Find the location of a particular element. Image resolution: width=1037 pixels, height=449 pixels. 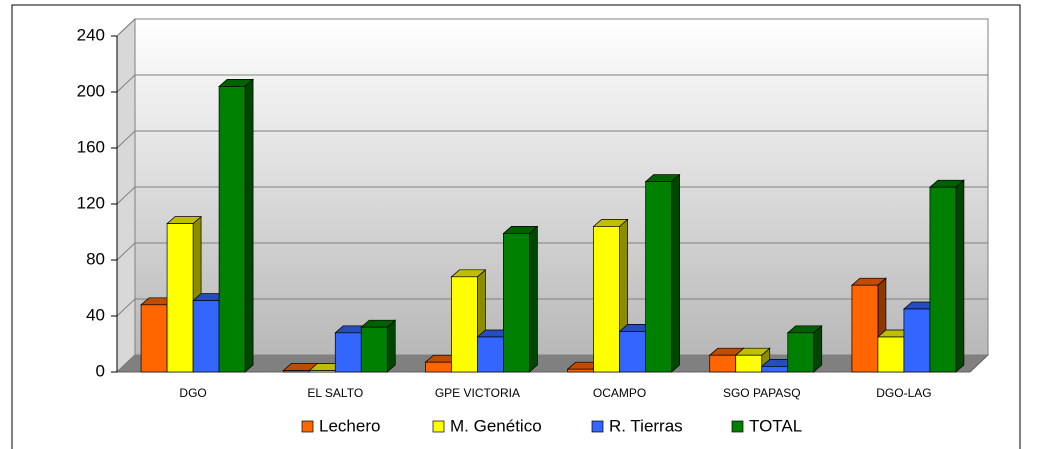

x-tick-label: DGO is located at coordinates (192, 393).